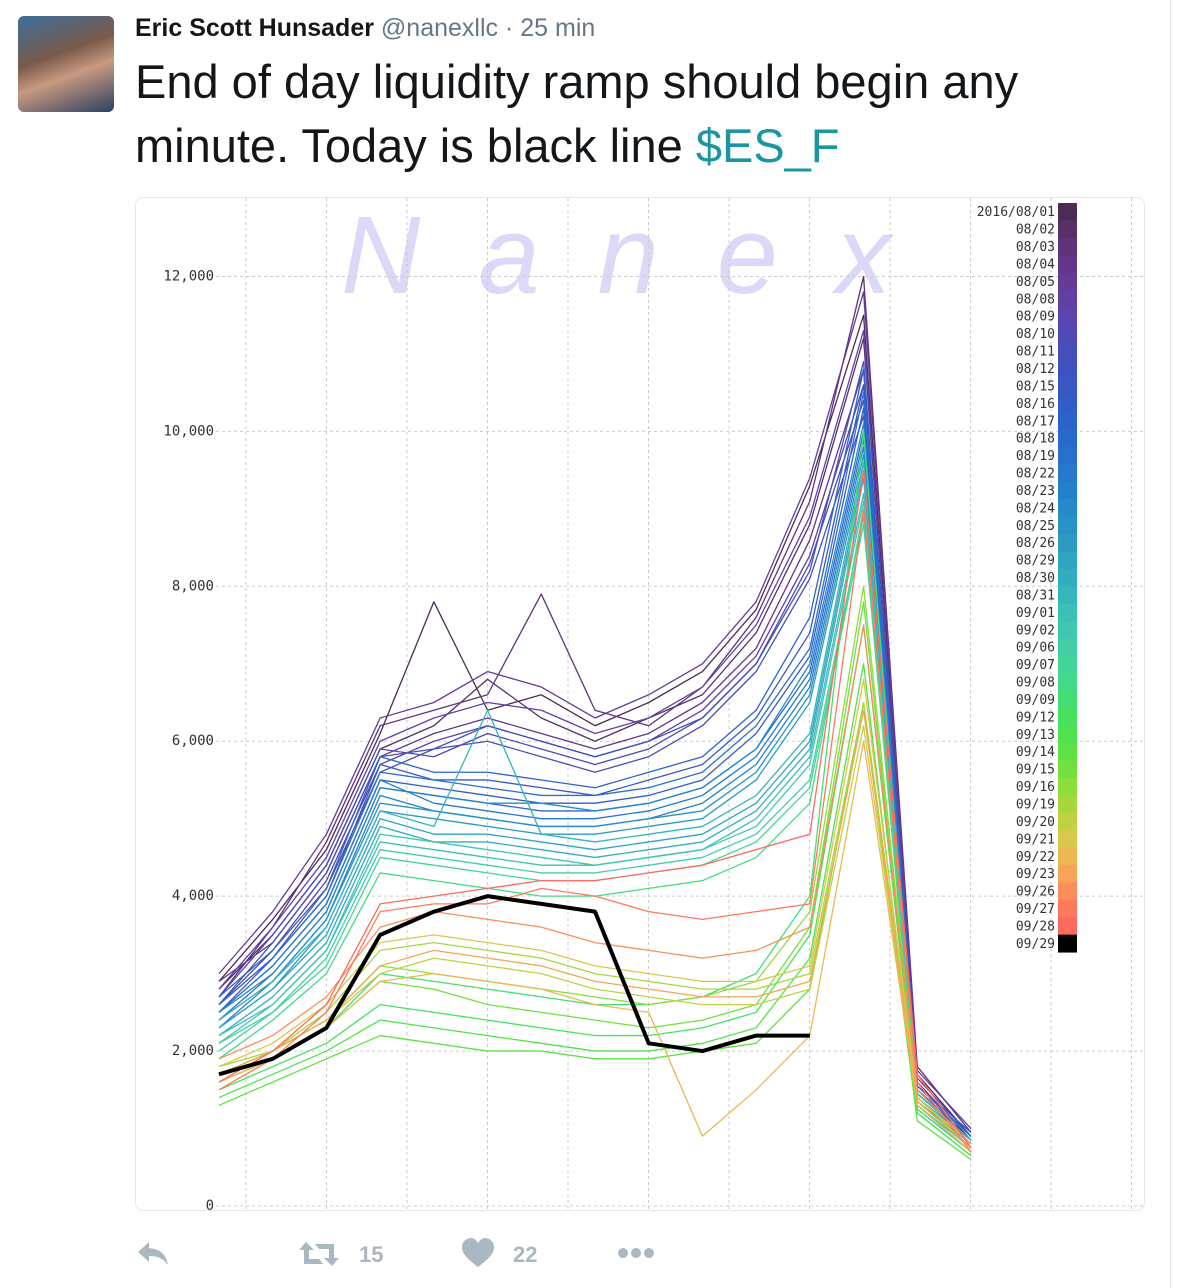  I want to click on more-icon, so click(637, 1254).